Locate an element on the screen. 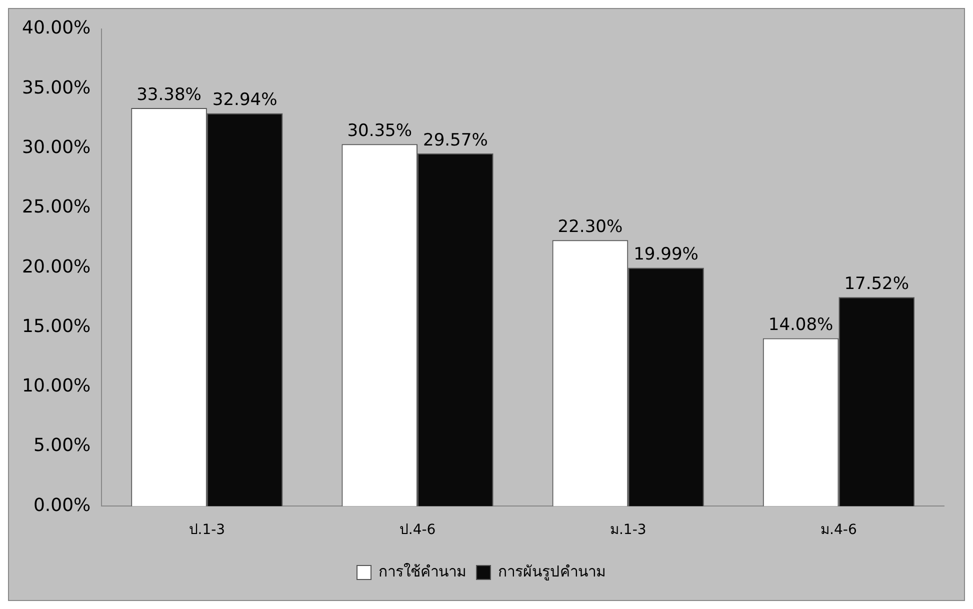  data-label: 33.38% is located at coordinates (169, 94).